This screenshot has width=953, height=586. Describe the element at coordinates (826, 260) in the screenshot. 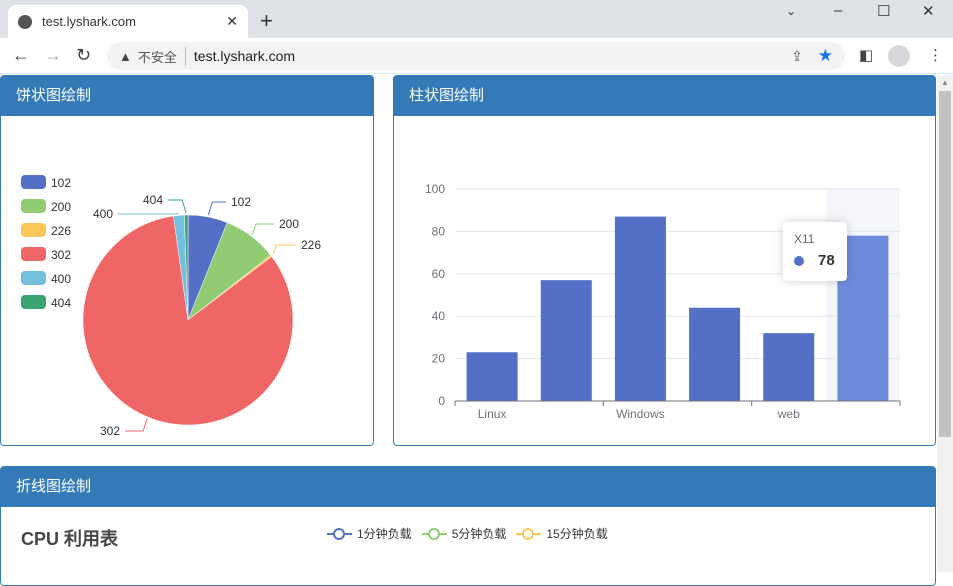

I see `tooltip-value: 78` at that location.